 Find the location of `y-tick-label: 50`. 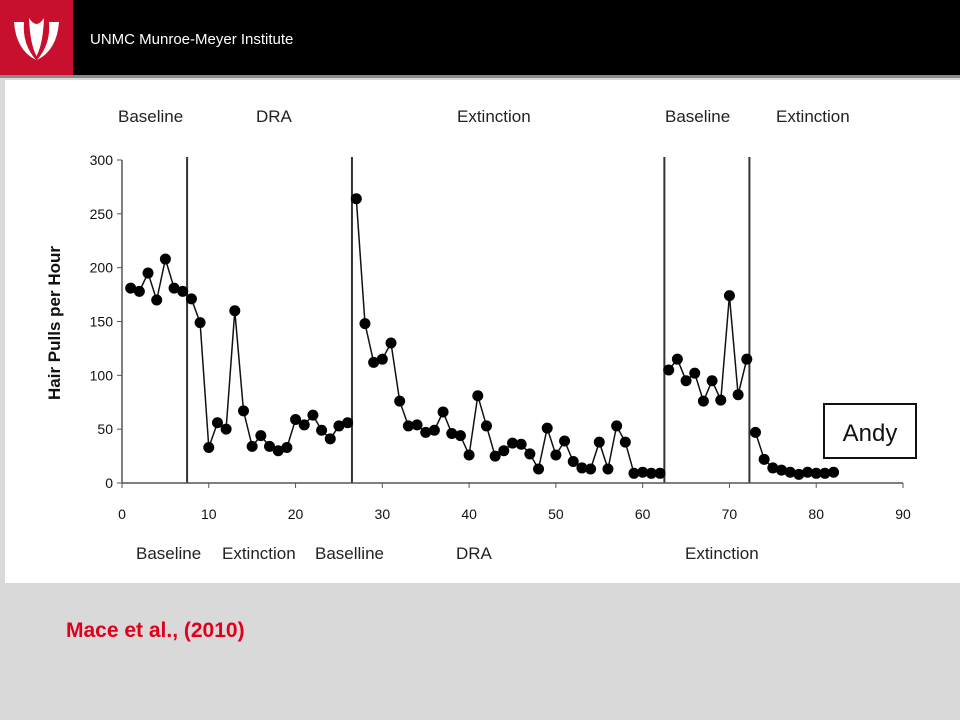

y-tick-label: 50 is located at coordinates (105, 429).